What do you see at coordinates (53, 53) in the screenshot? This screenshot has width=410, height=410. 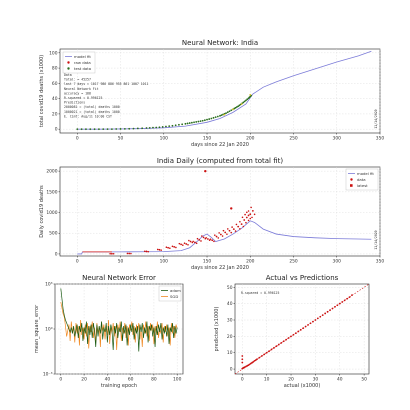 I see `y-tick-label: 100` at bounding box center [53, 53].